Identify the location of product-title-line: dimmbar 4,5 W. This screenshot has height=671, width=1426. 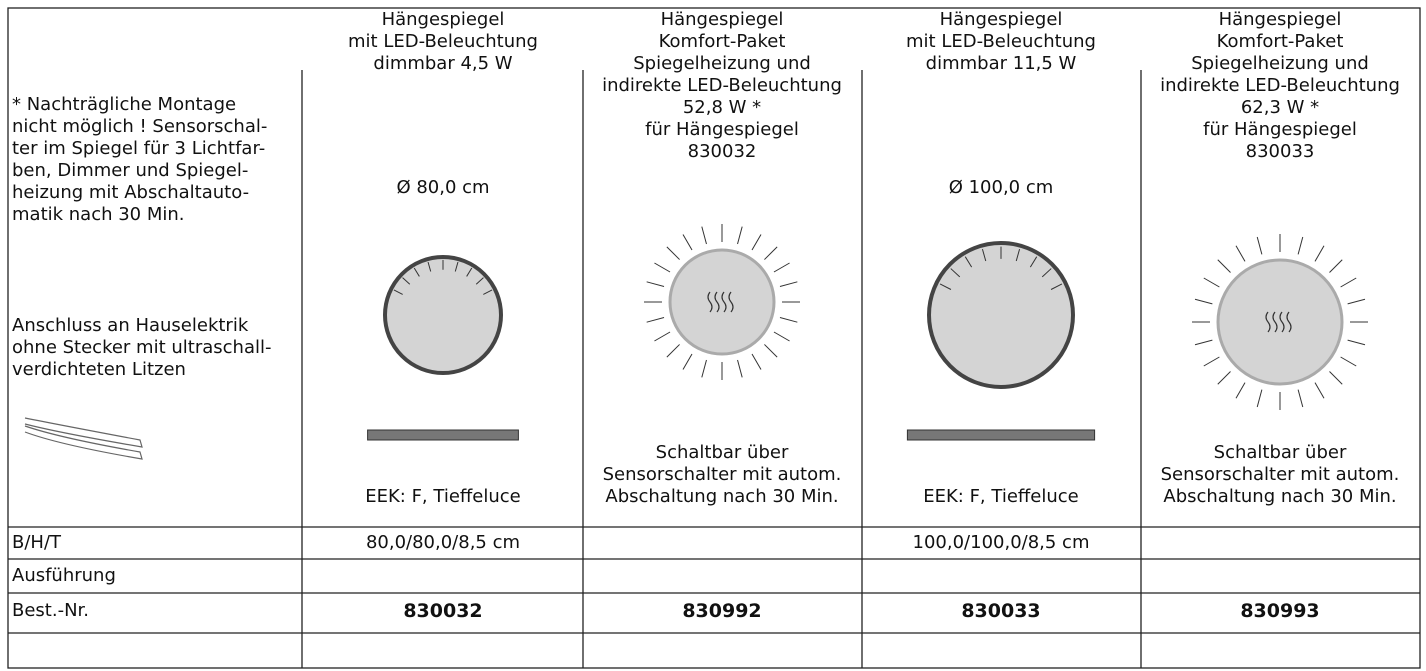
(443, 63).